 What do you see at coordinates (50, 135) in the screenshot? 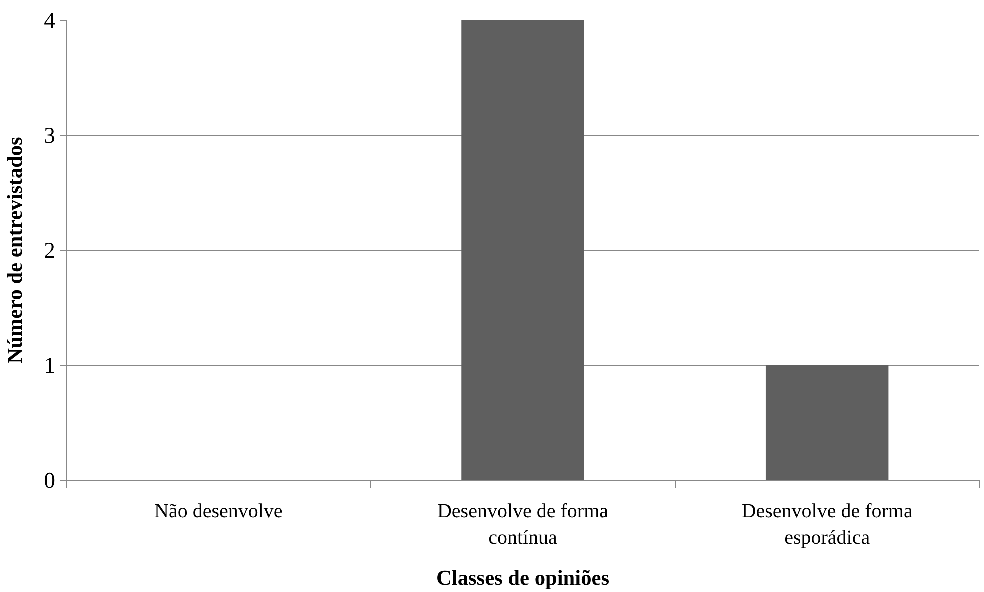
I see `y-tick-label: 3` at bounding box center [50, 135].